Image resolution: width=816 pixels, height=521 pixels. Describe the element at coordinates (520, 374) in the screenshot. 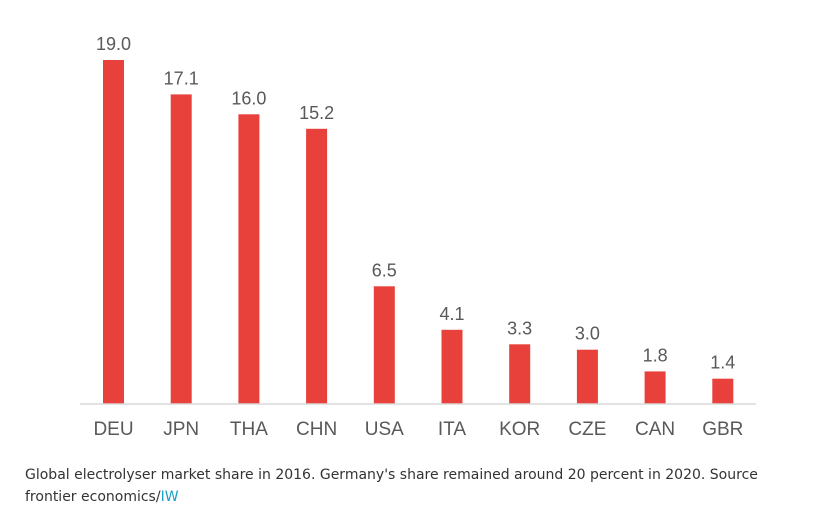

I see `bar-kor` at that location.